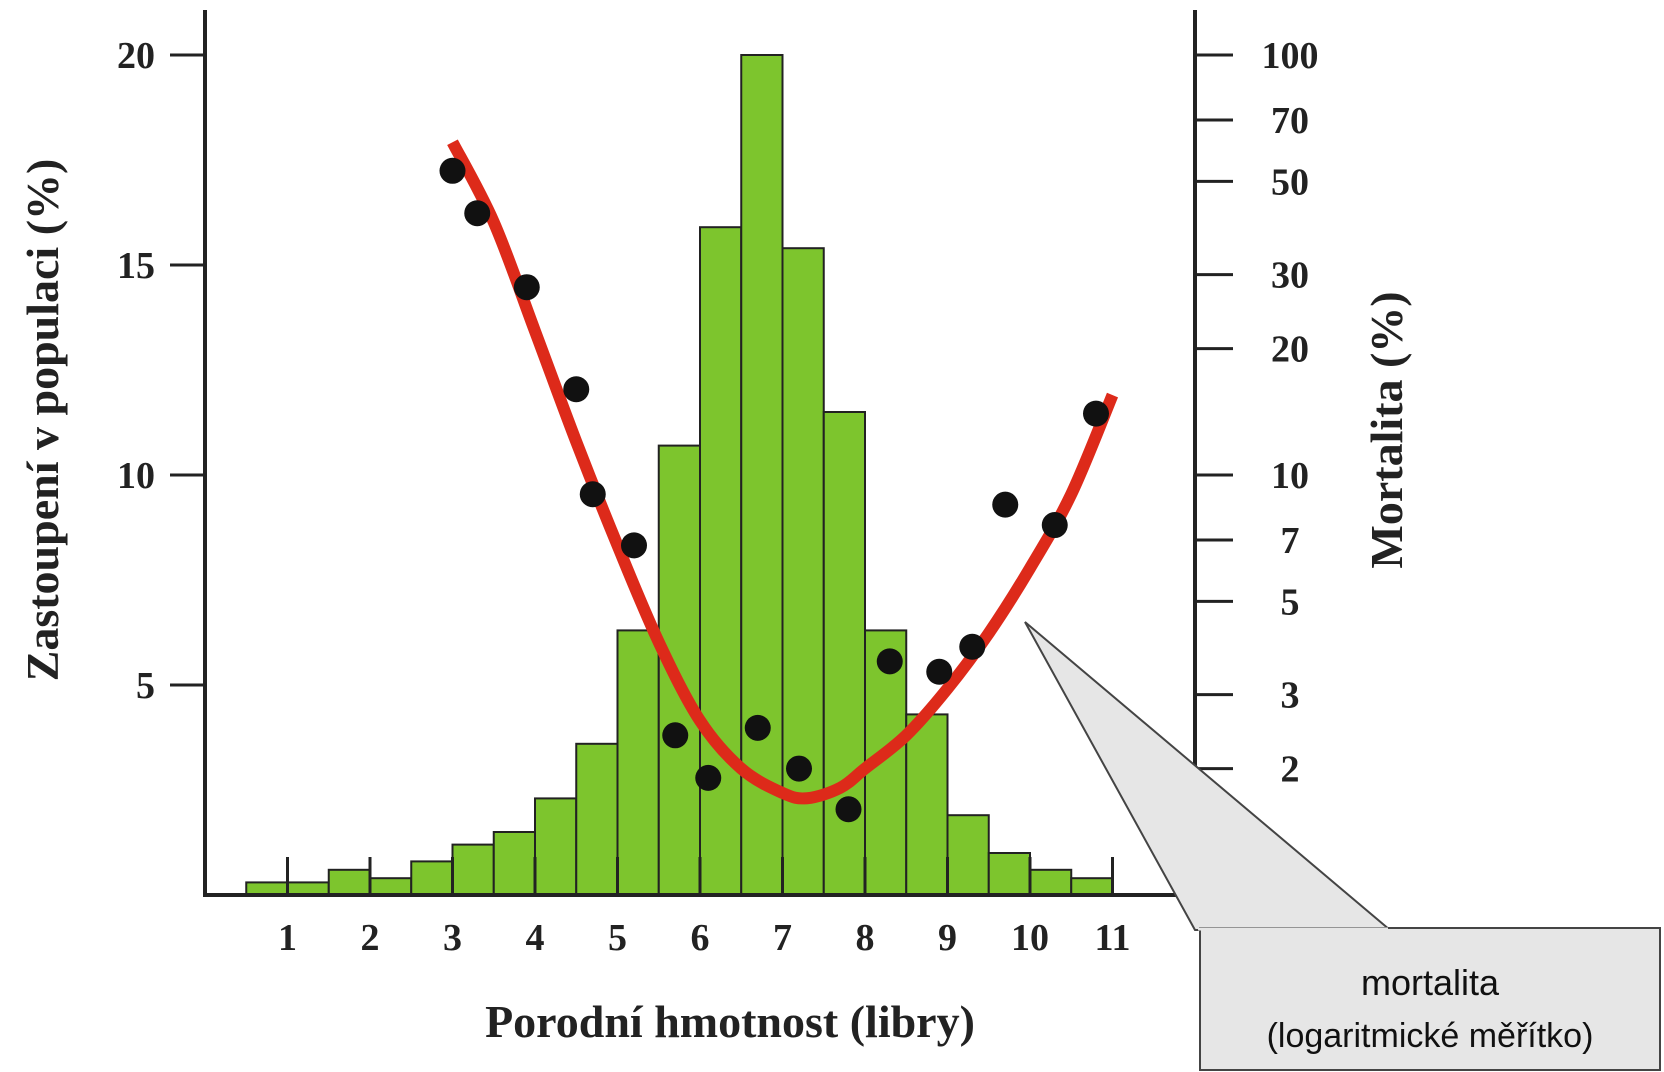 The height and width of the screenshot is (1072, 1664). Describe the element at coordinates (1290, 56) in the screenshot. I see `y2-tick-label: 100` at that location.